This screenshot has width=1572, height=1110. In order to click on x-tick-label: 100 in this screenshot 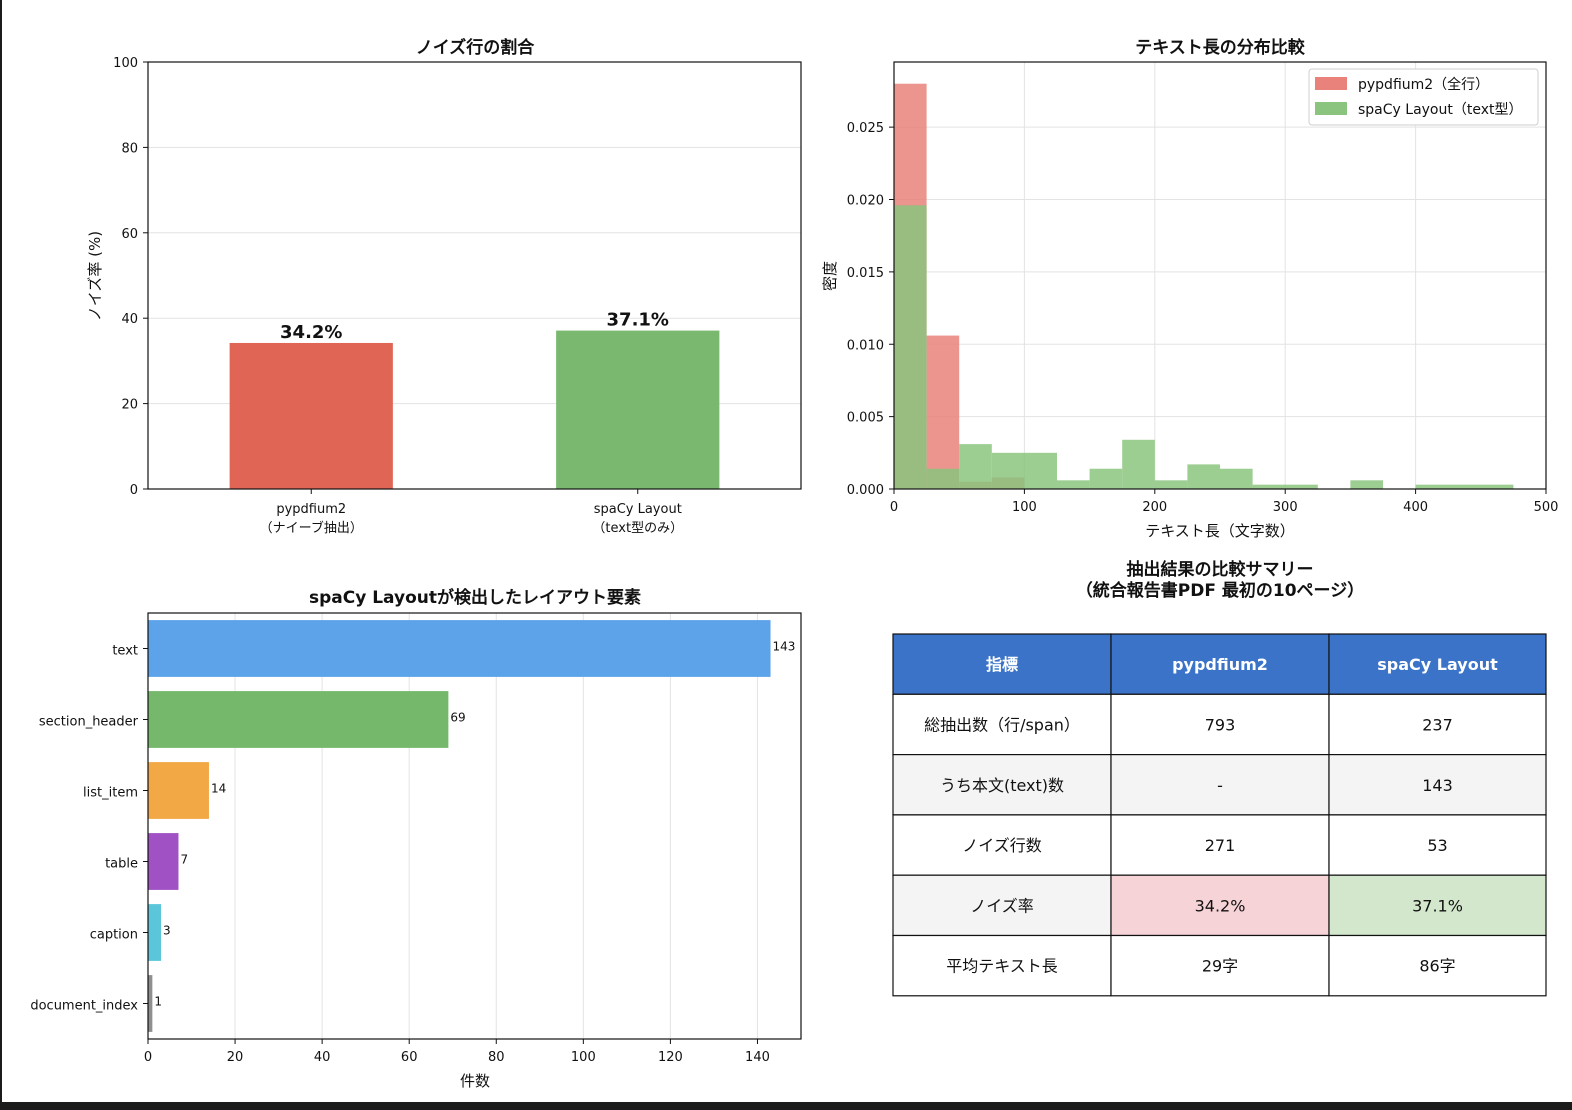, I will do `click(583, 1057)`.